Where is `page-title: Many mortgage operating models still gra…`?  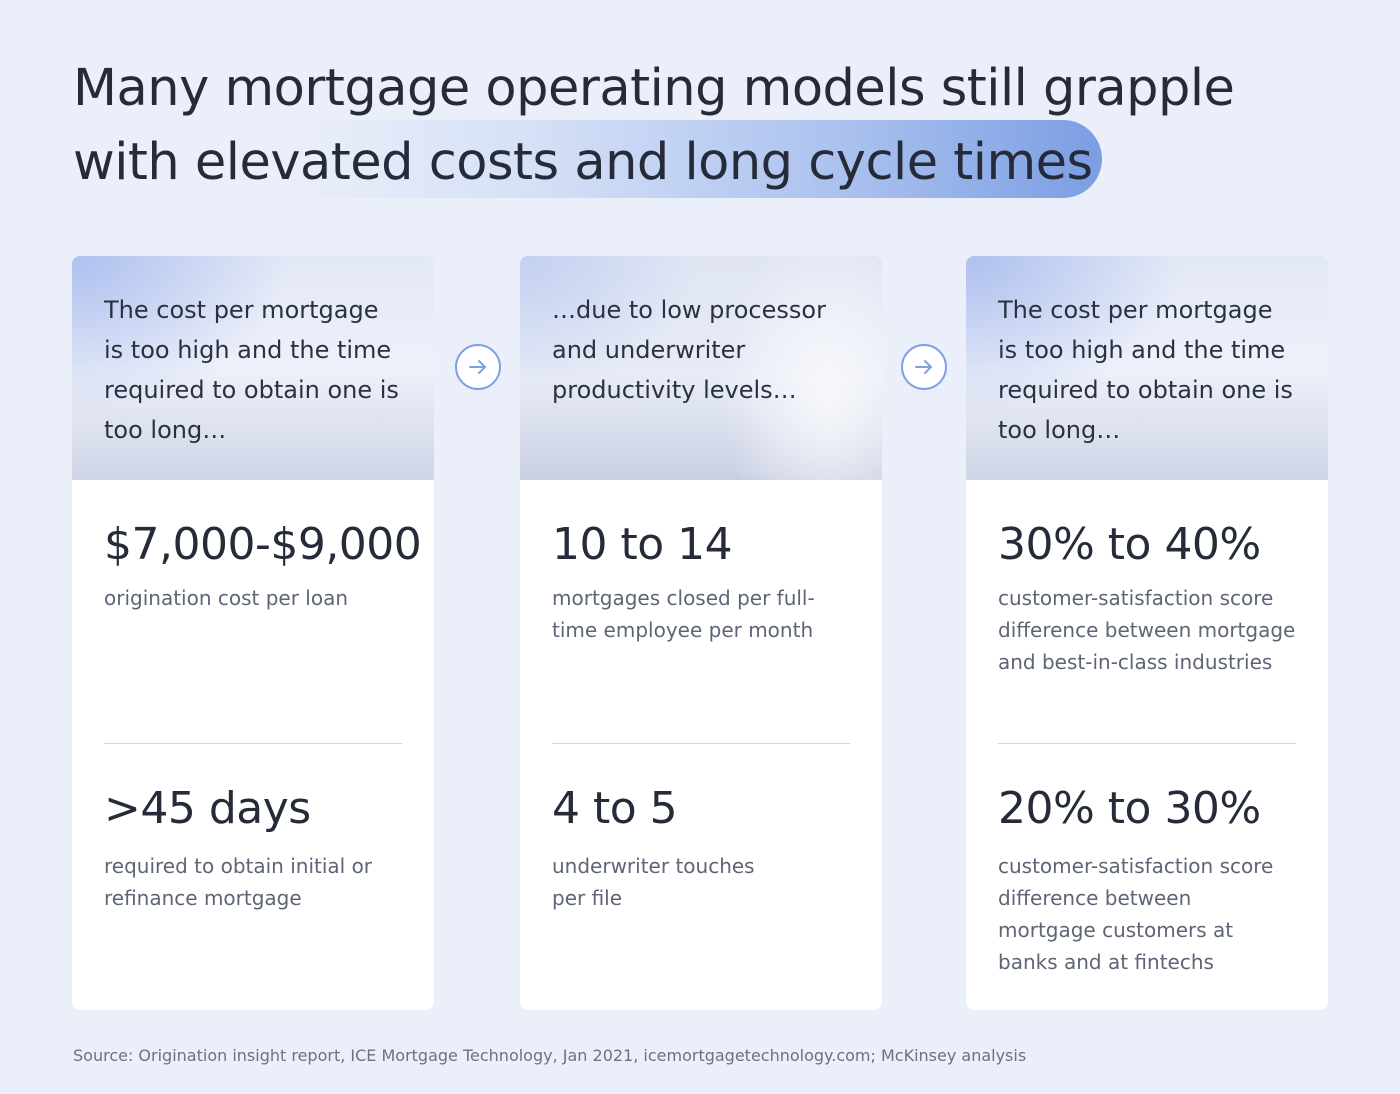 page-title: Many mortgage operating models still gra… is located at coordinates (693, 126).